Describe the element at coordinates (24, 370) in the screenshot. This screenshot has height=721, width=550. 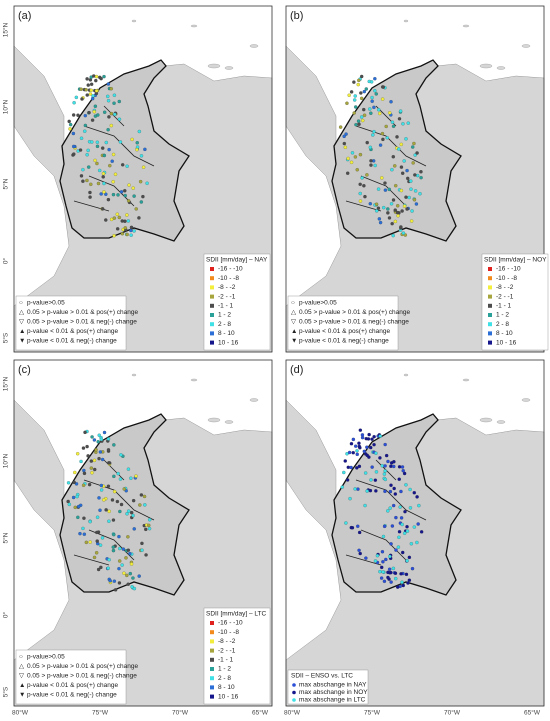
I see `panel-label: (c)` at that location.